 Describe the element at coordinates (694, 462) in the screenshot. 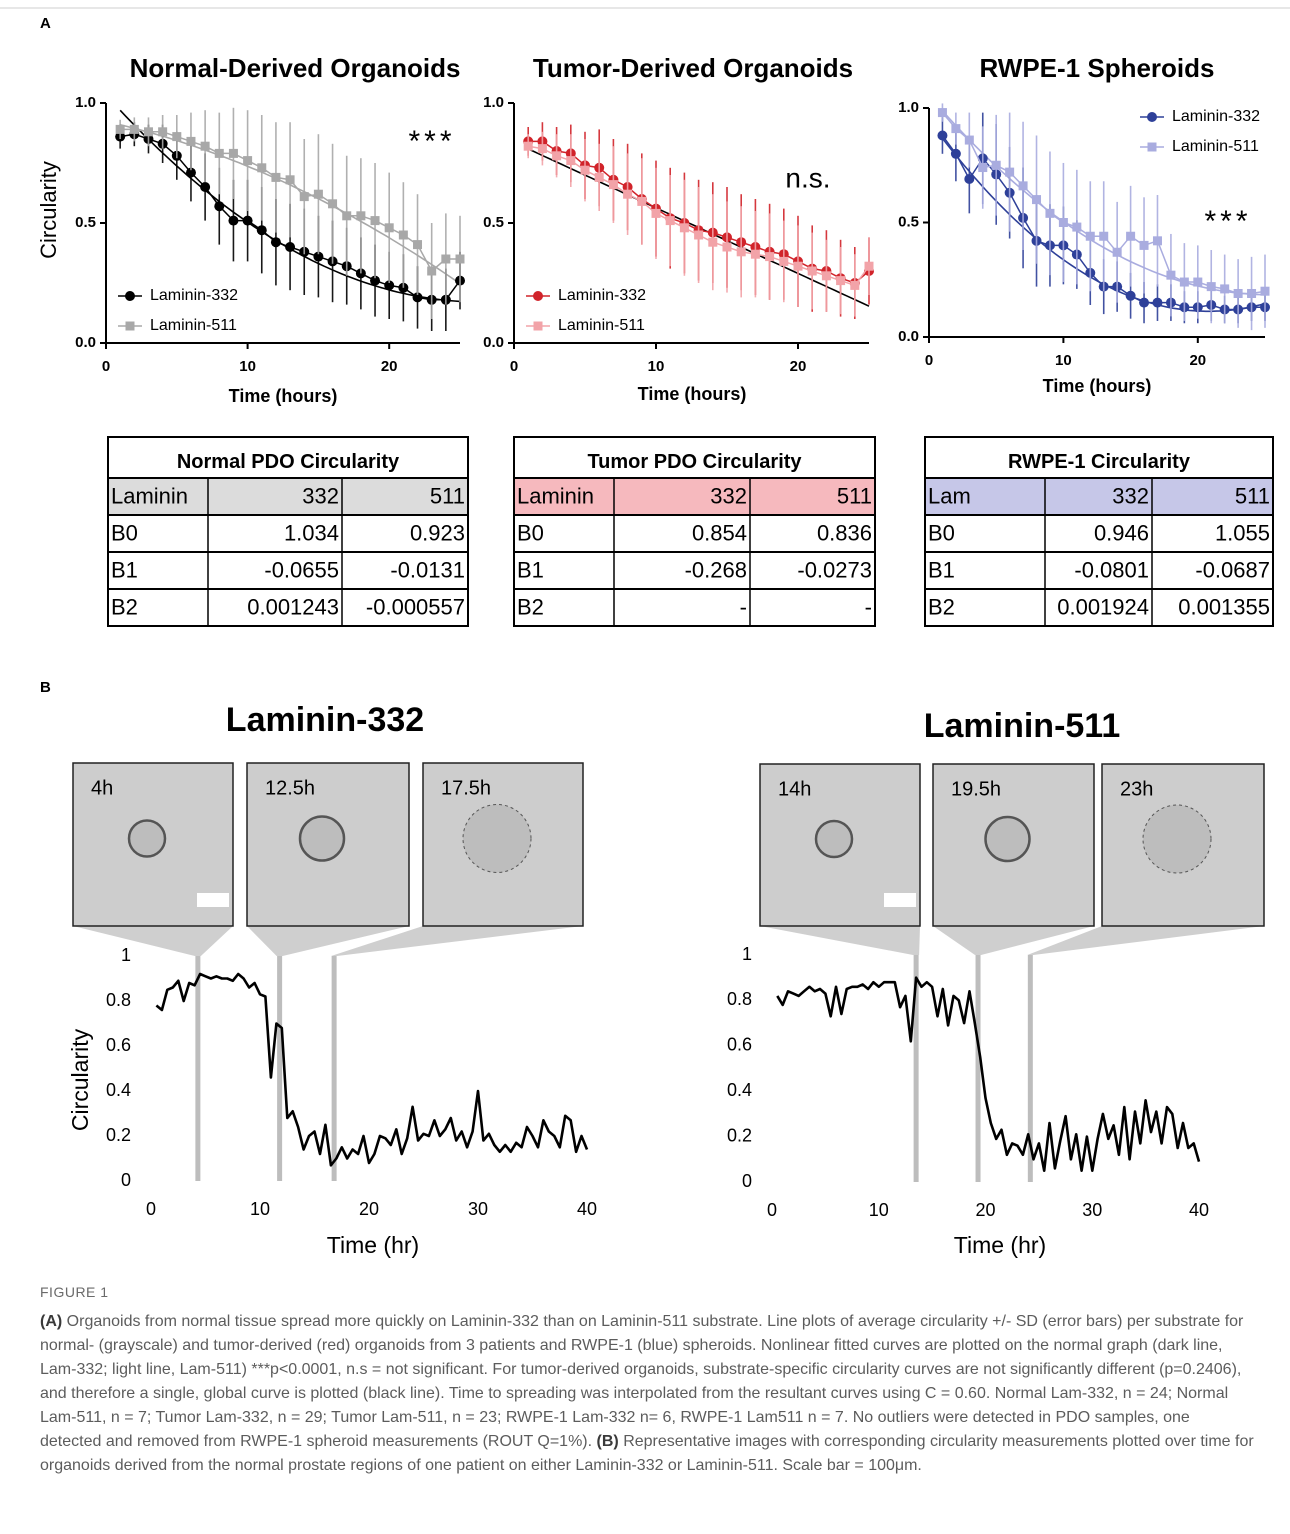

I see `table-title: Tumor PDO Circularity` at that location.